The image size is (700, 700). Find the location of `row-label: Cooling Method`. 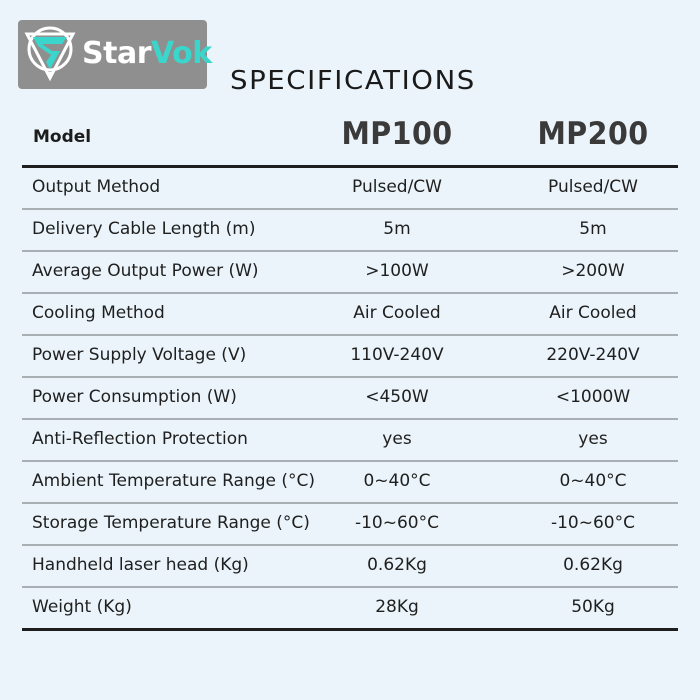

row-label: Cooling Method is located at coordinates (98, 313).